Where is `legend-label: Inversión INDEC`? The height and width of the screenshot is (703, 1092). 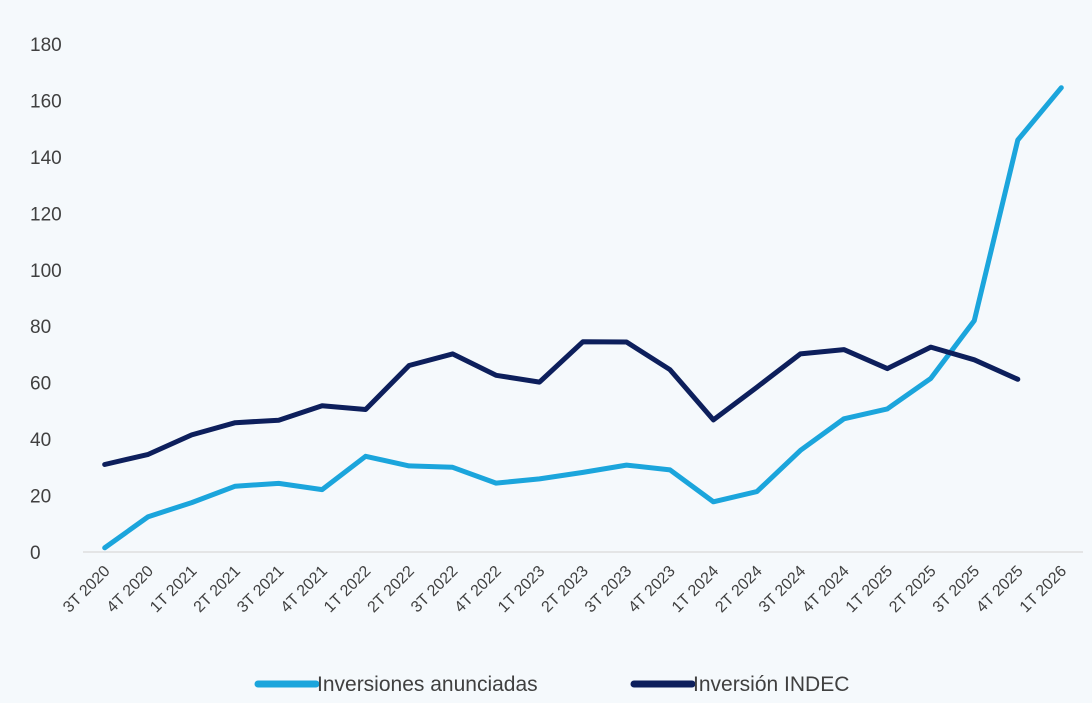 legend-label: Inversión INDEC is located at coordinates (771, 684).